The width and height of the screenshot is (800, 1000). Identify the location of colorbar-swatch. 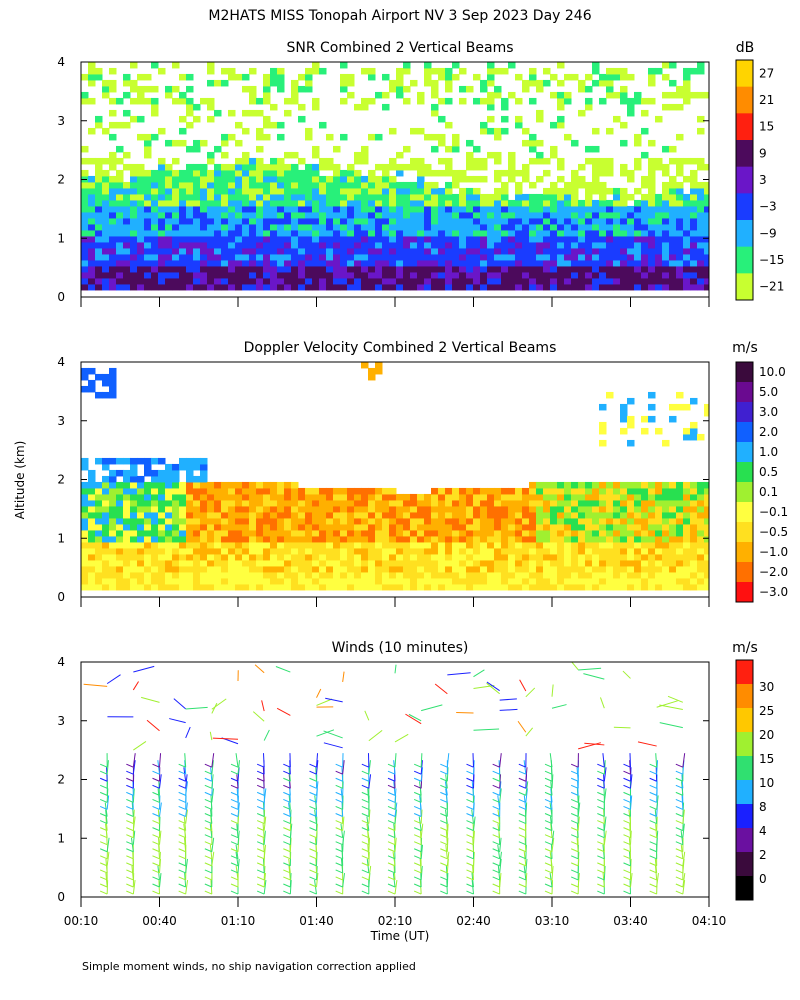
(744, 207).